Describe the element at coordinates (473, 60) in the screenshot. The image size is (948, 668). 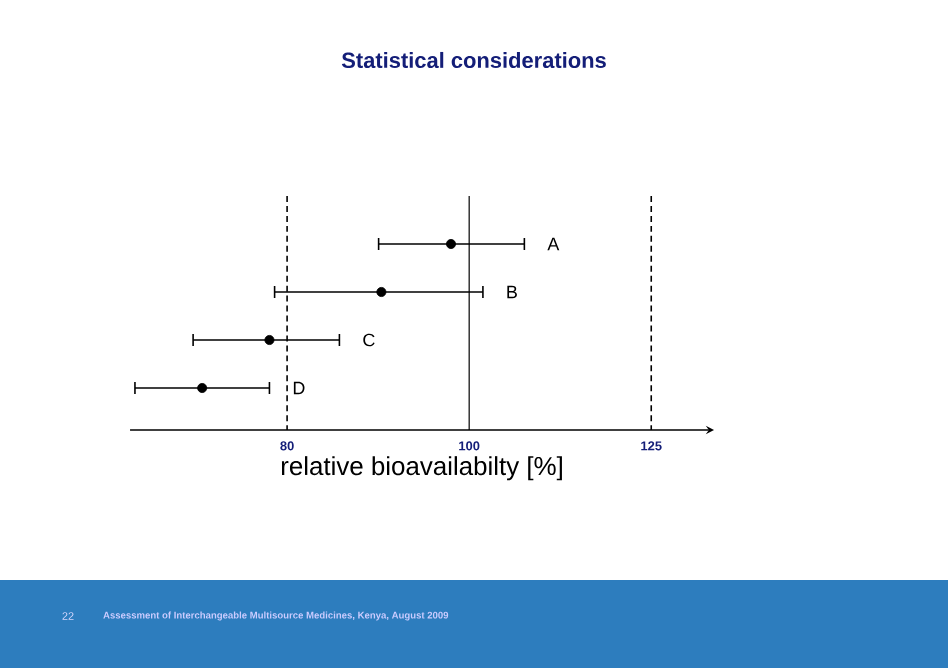
I see `chart-title: Statistical considerations` at that location.